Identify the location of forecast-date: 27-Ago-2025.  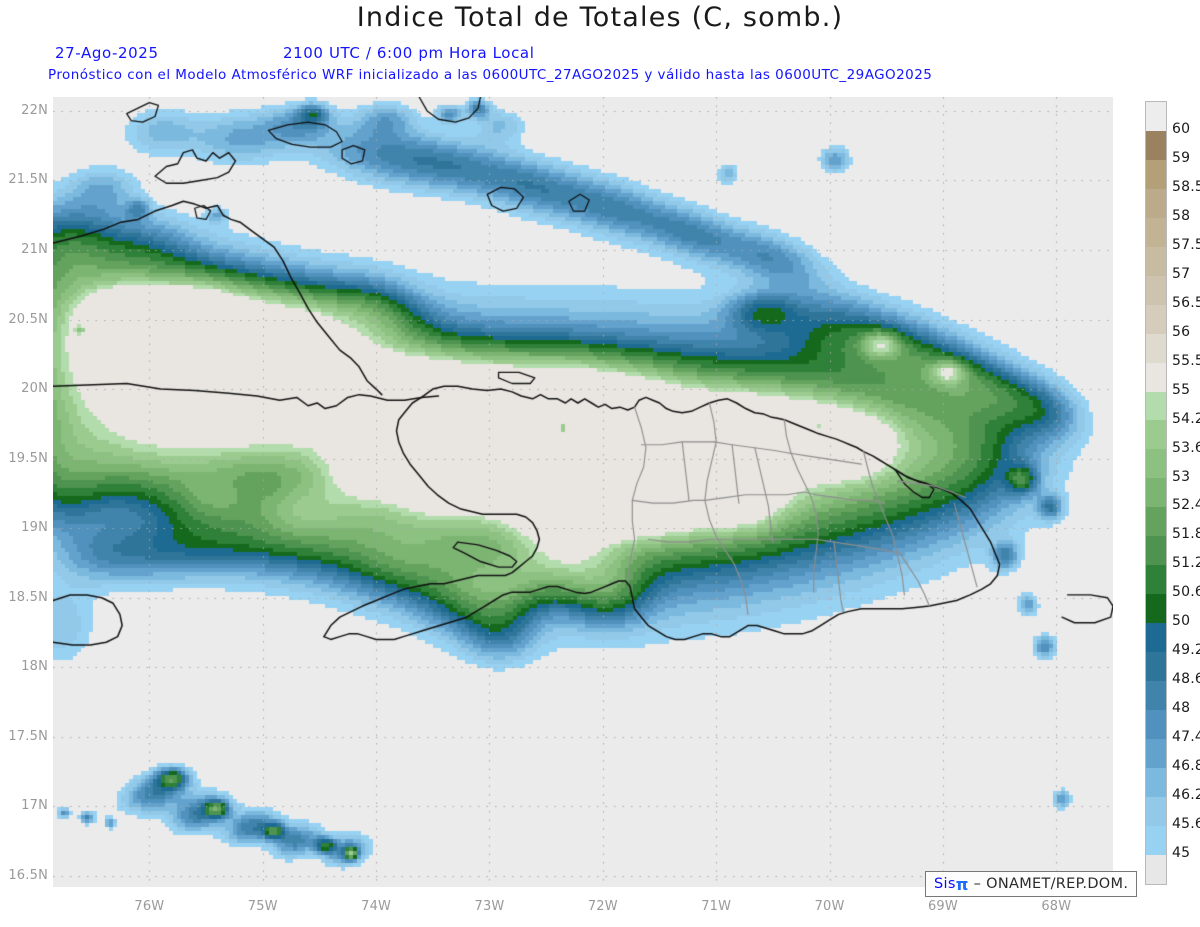
(107, 53).